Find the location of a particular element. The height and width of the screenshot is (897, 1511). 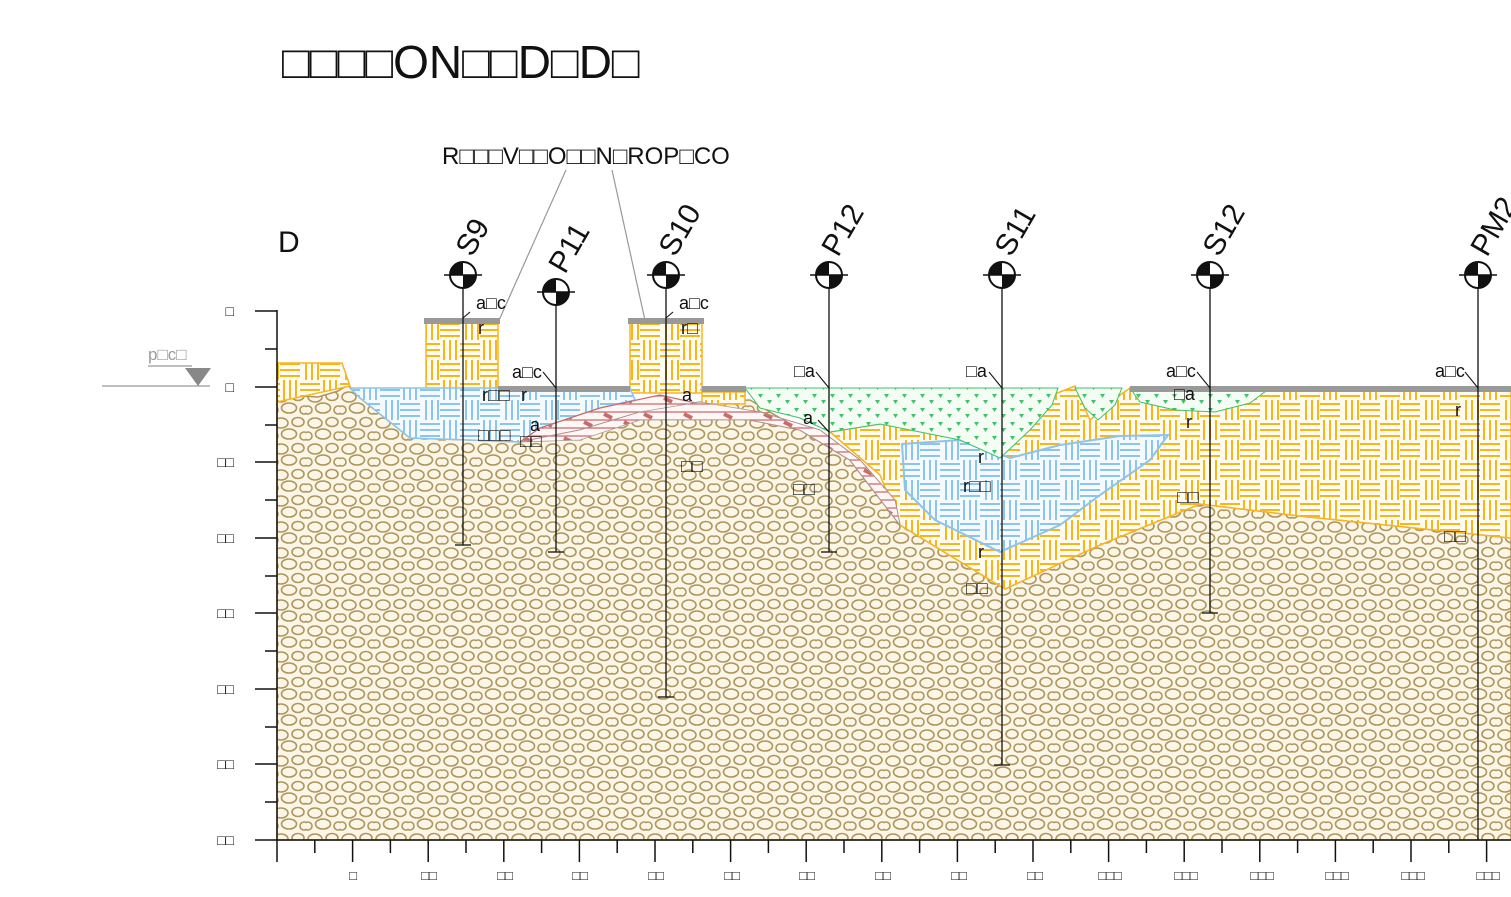

layer-silt-red is located at coordinates (710, 460).